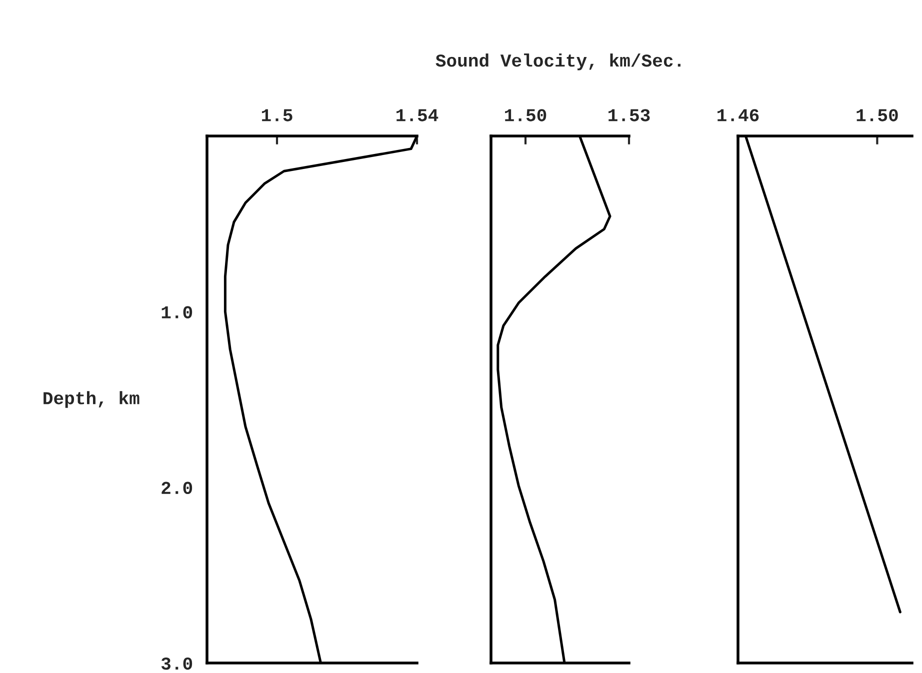 Image resolution: width=922 pixels, height=673 pixels. Describe the element at coordinates (176, 663) in the screenshot. I see `y-tick-label: 3.0` at that location.